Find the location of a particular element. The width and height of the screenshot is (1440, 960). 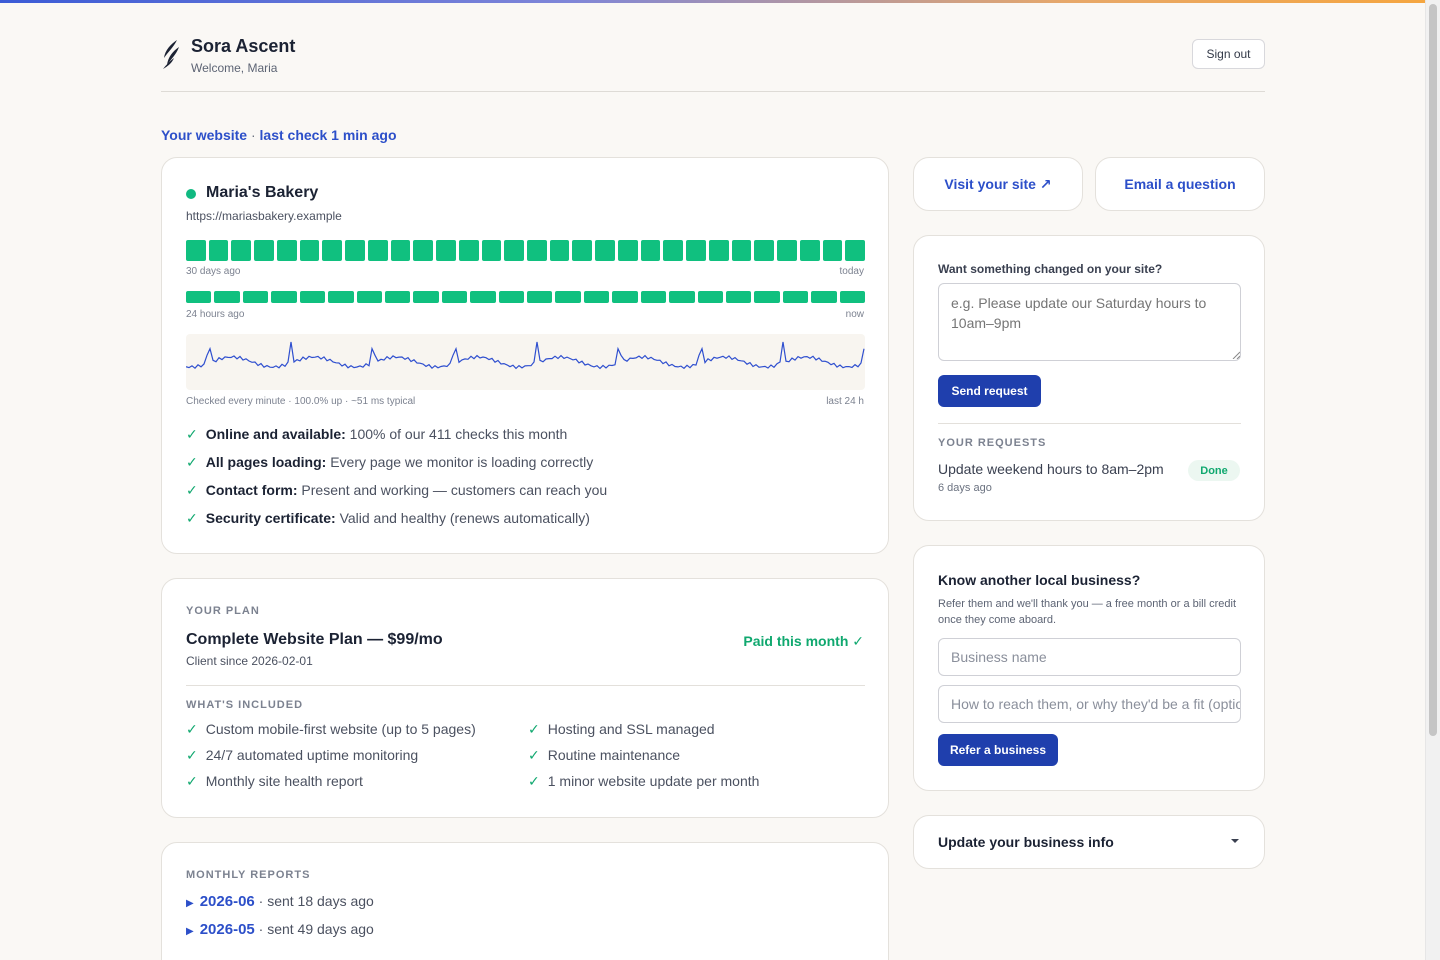

status-badge: Done is located at coordinates (1214, 470).